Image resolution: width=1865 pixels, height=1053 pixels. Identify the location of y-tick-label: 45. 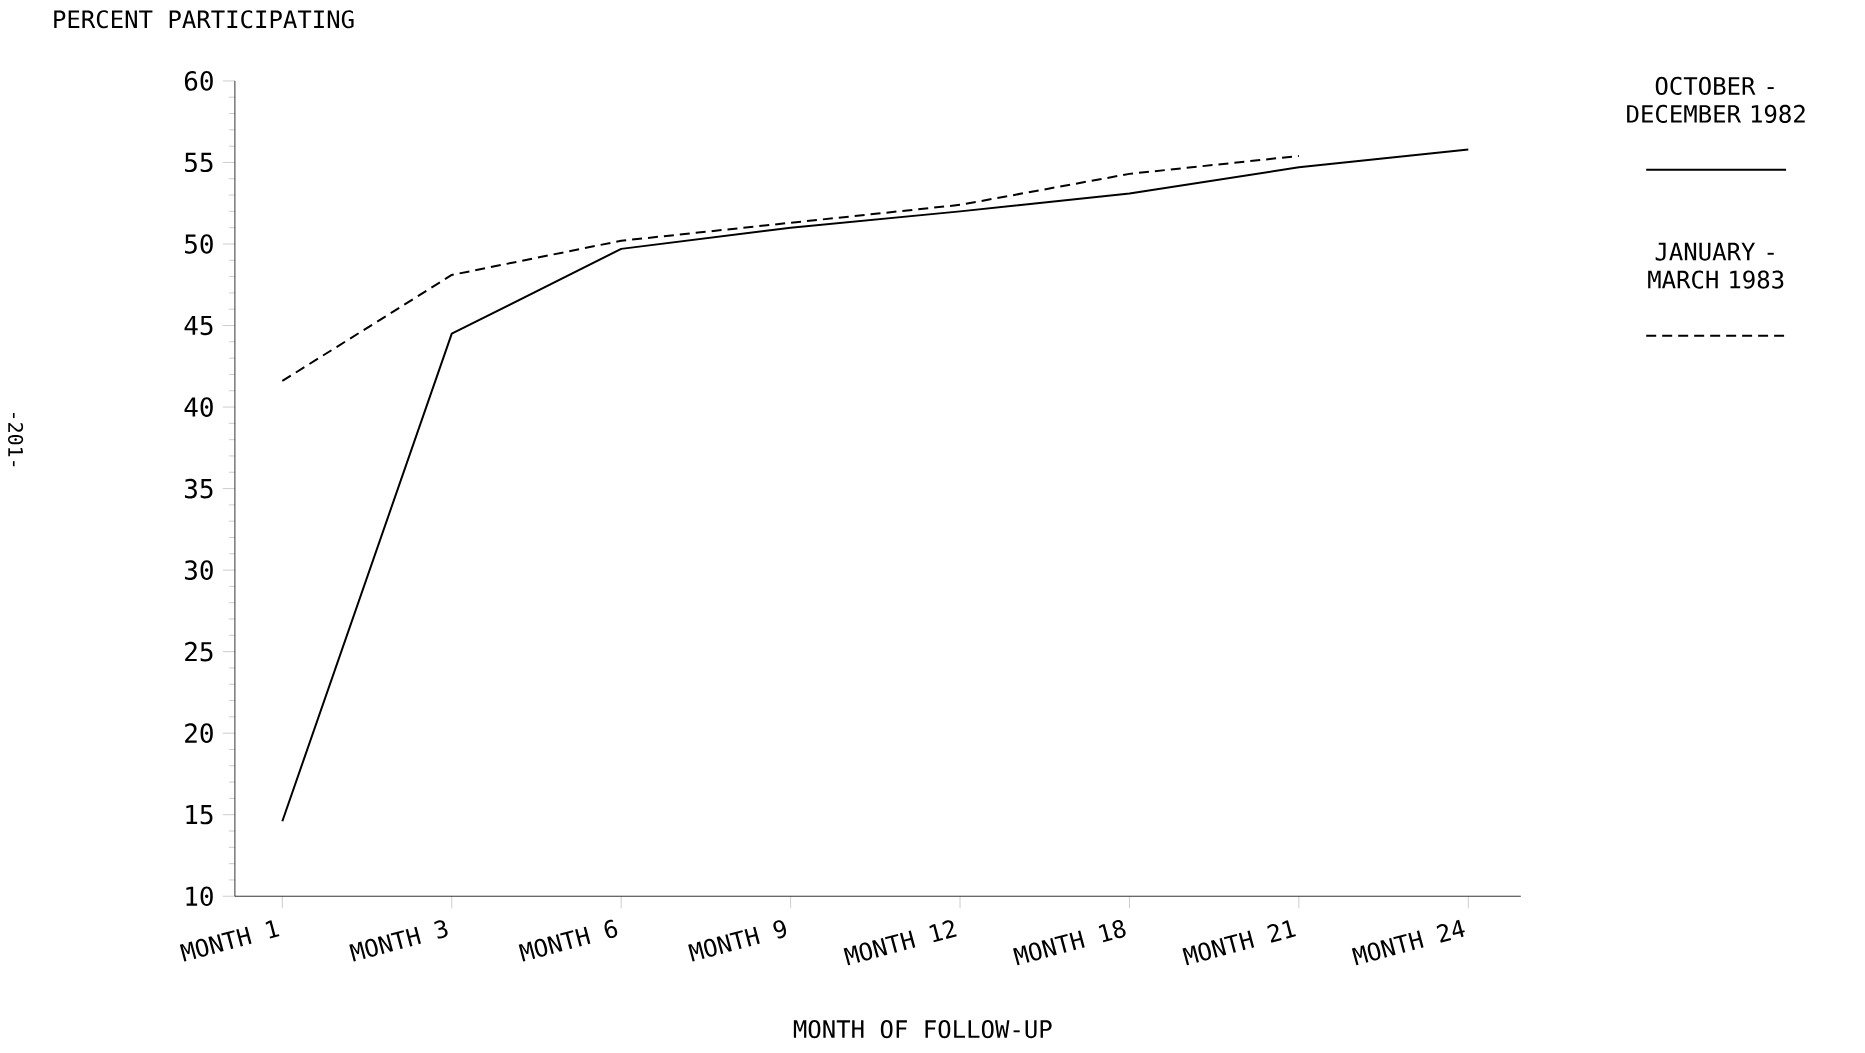
(198, 325).